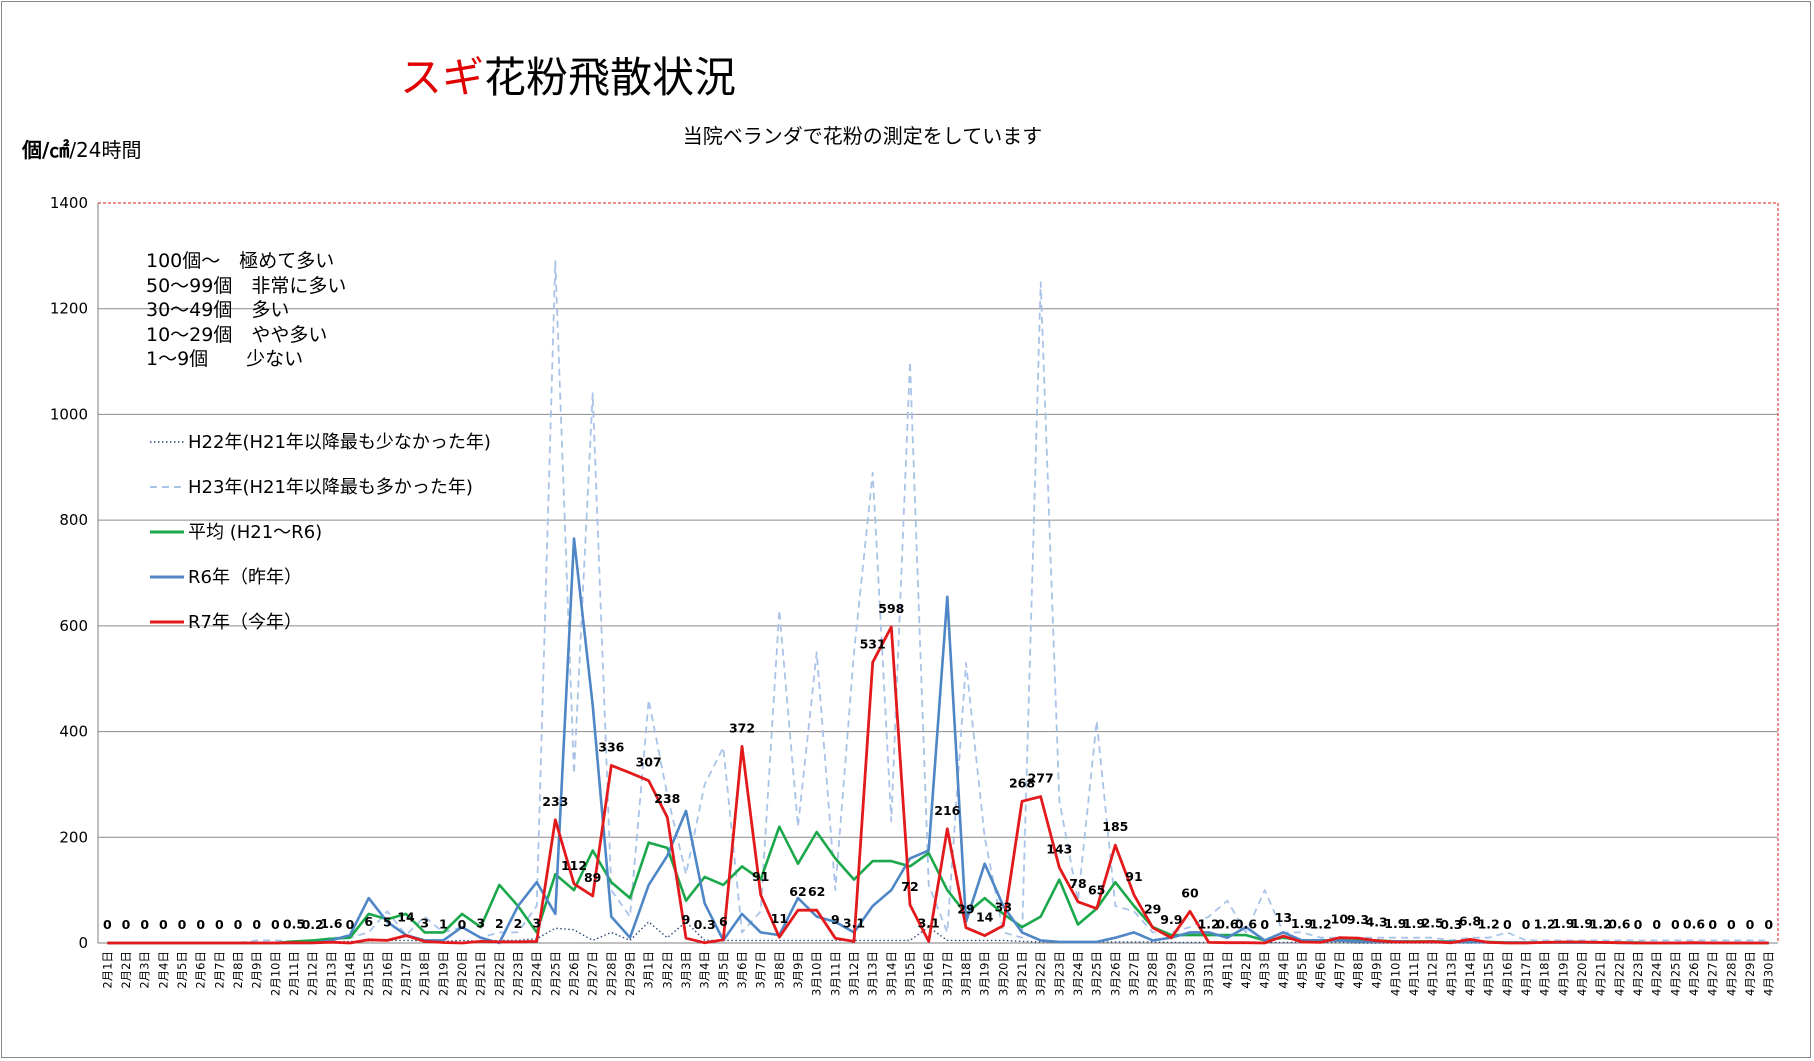  What do you see at coordinates (1041, 778) in the screenshot?
I see `data-label-r7: 277` at bounding box center [1041, 778].